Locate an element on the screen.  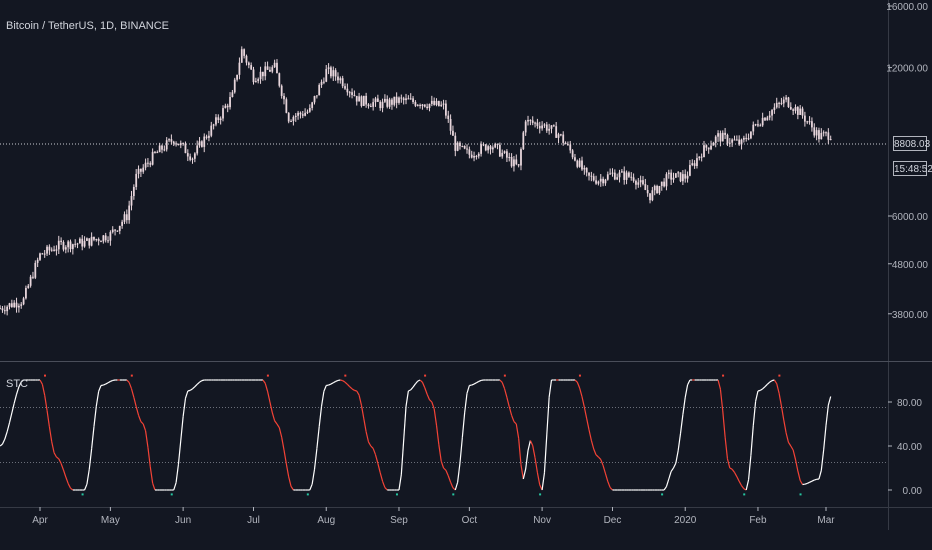
last-price-tag: 8808.03 is located at coordinates (911, 143).